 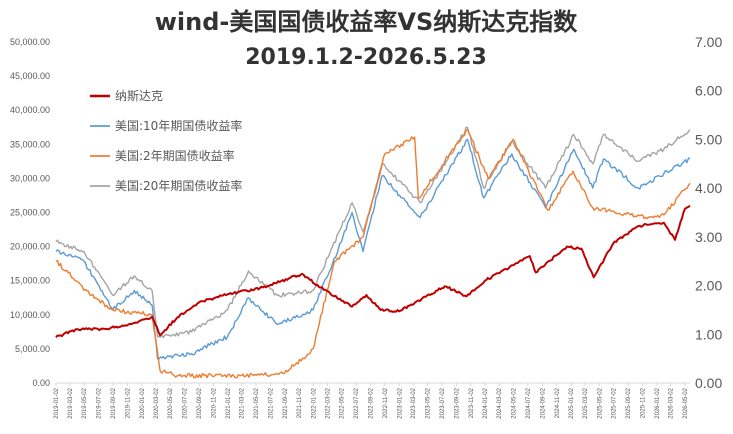 What do you see at coordinates (708, 237) in the screenshot?
I see `right-tick-label: 3.00` at bounding box center [708, 237].